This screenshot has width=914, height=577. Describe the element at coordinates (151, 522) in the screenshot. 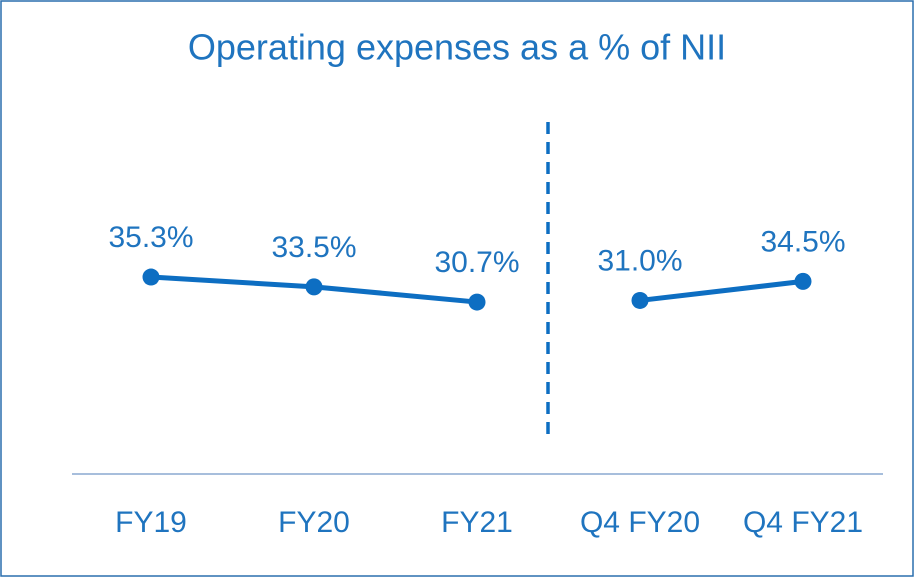

I see `x-tick-label: FY19` at that location.